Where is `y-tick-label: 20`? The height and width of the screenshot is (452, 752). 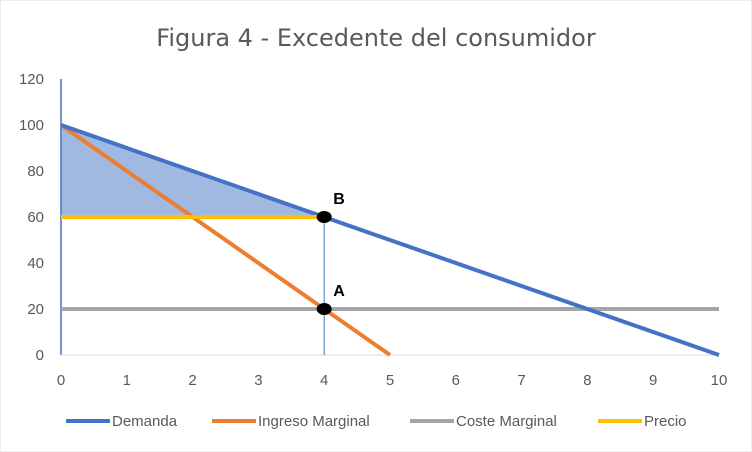
y-tick-label: 20 is located at coordinates (35, 309).